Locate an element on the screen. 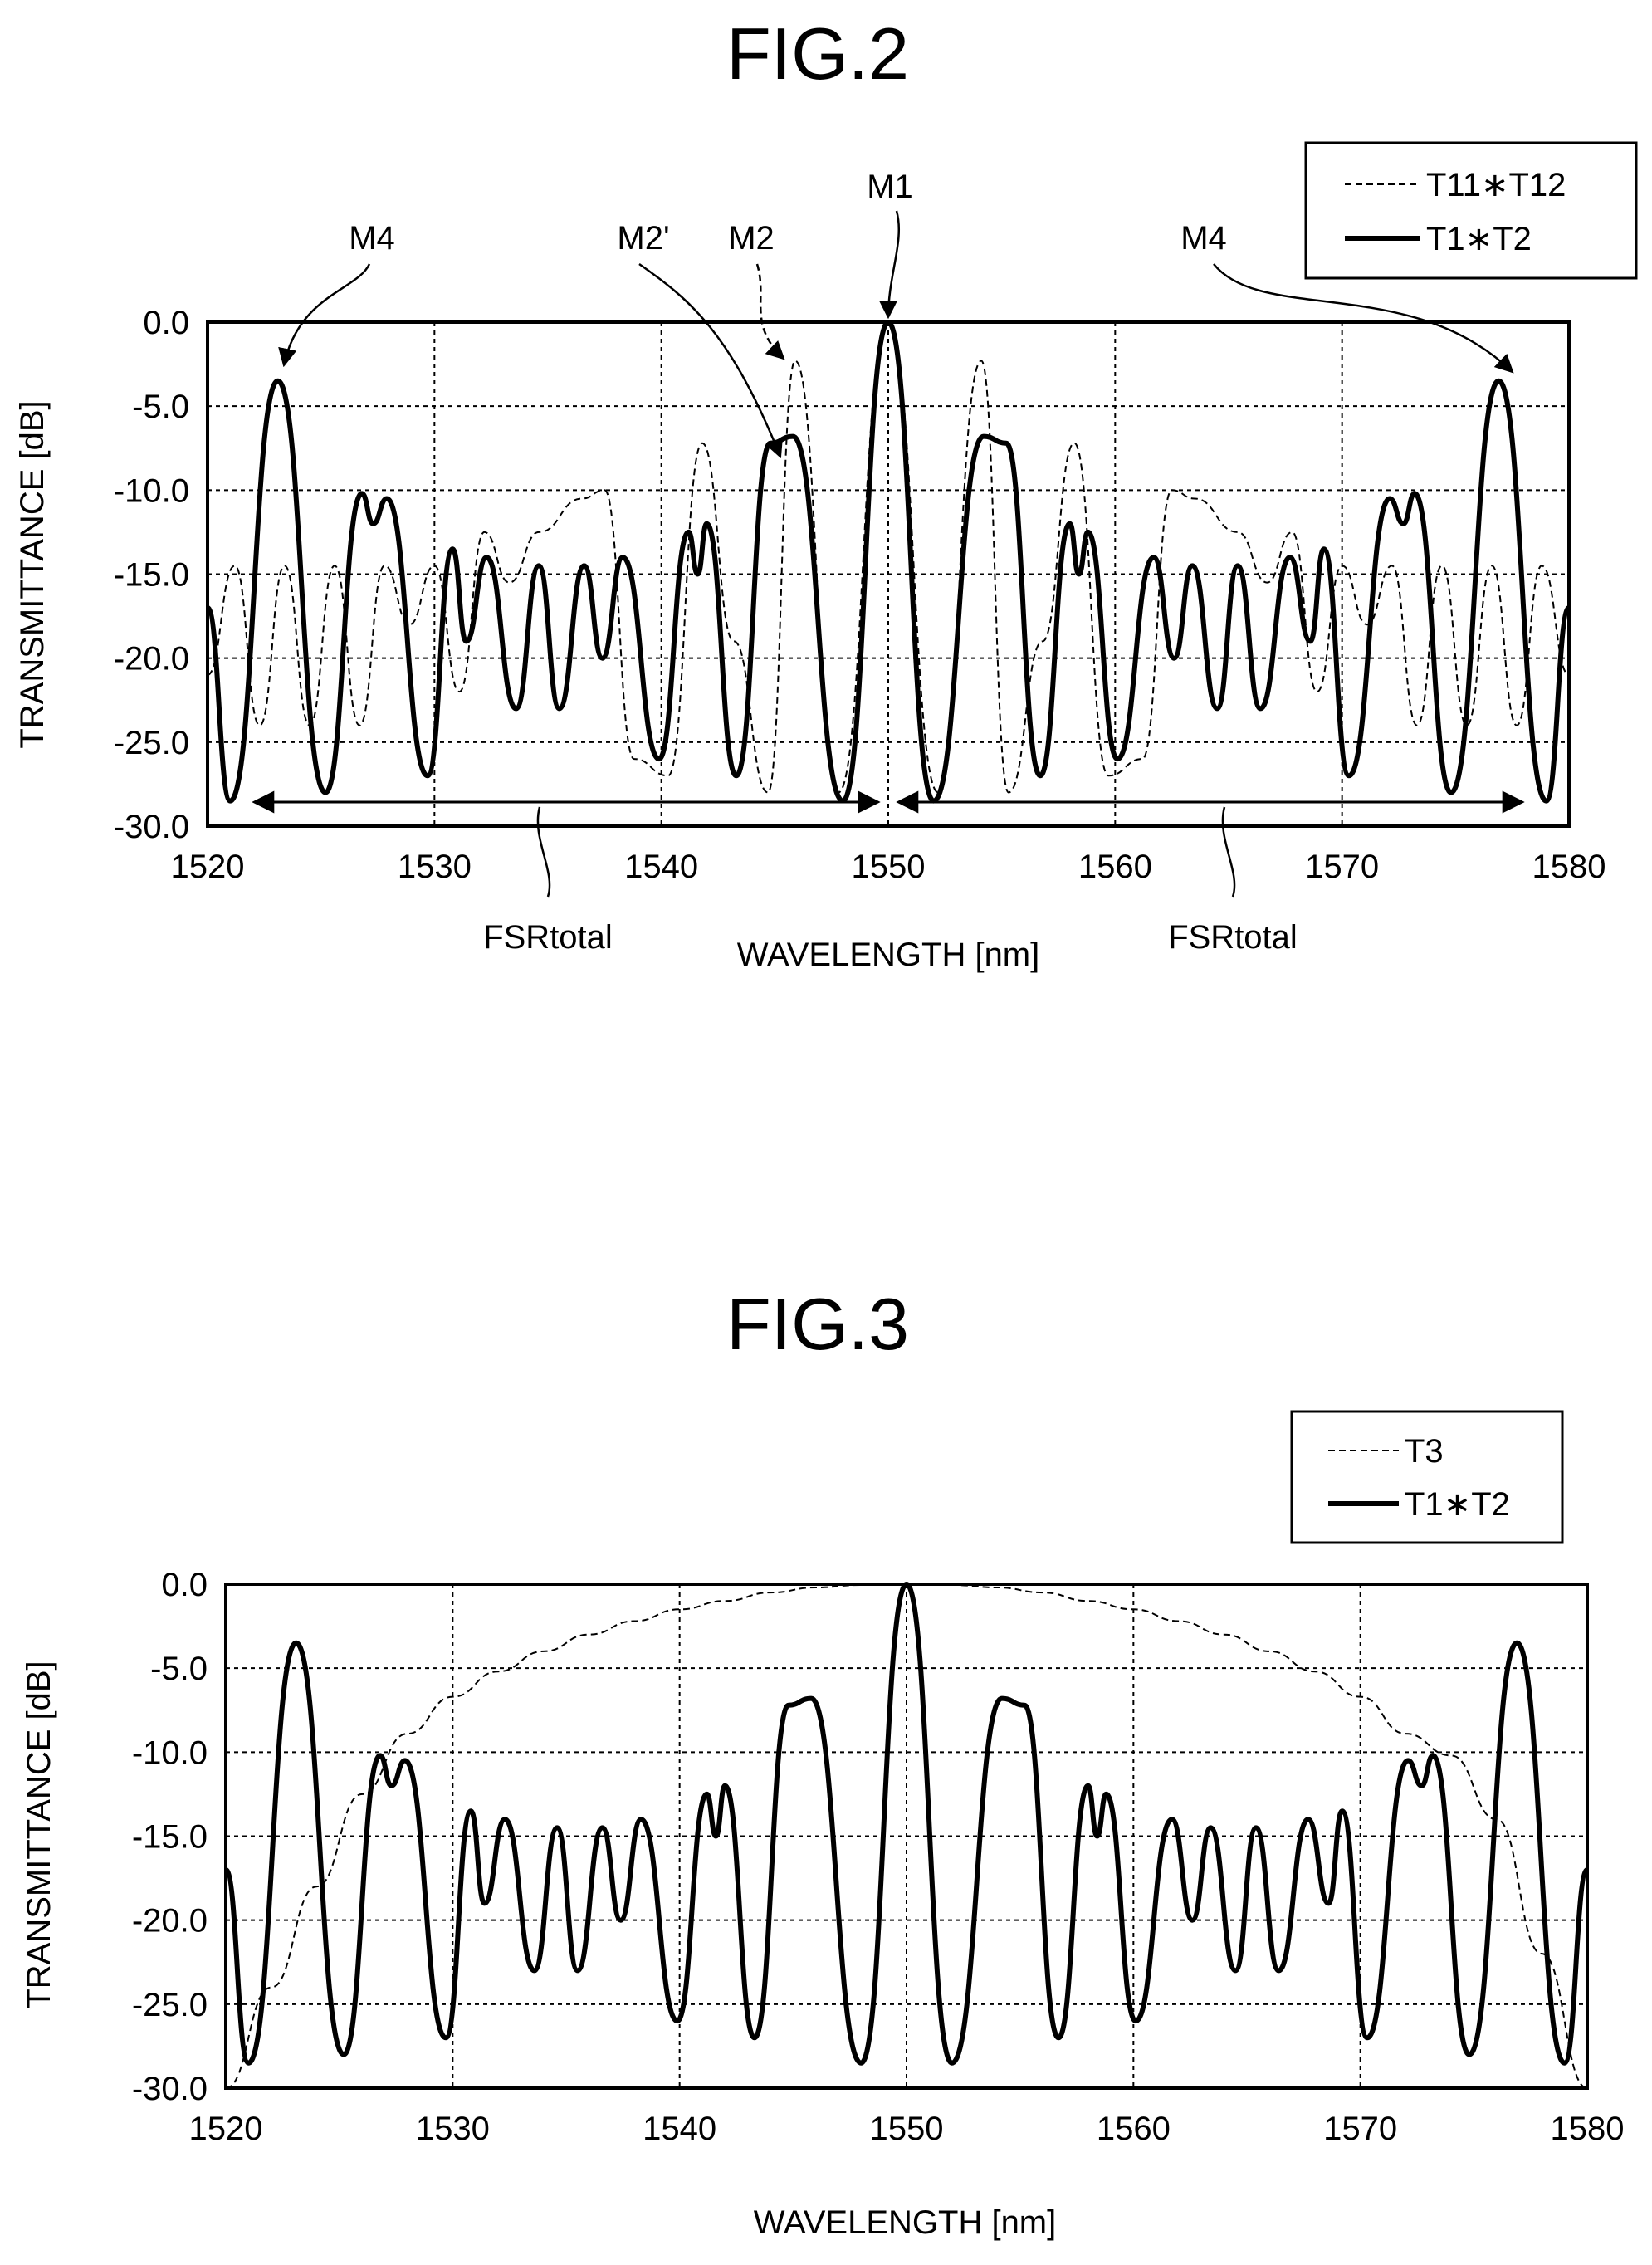  fsr-right-leader is located at coordinates (1228, 852).